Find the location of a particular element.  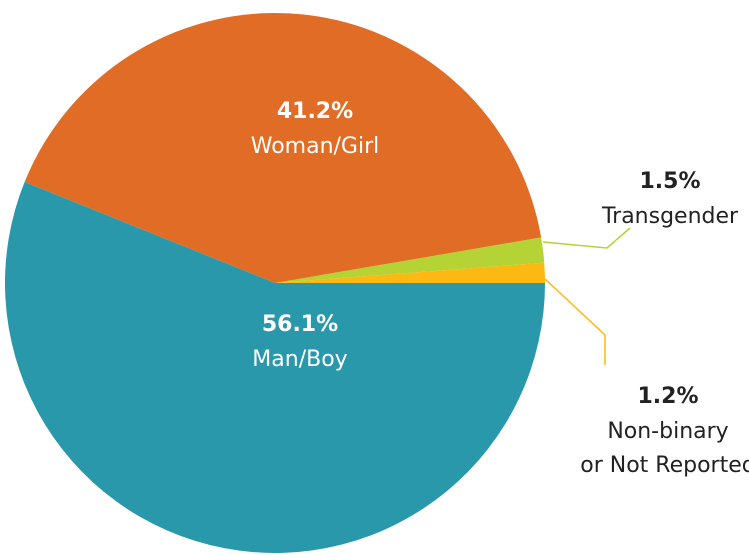

category-label: Transgender is located at coordinates (670, 216).